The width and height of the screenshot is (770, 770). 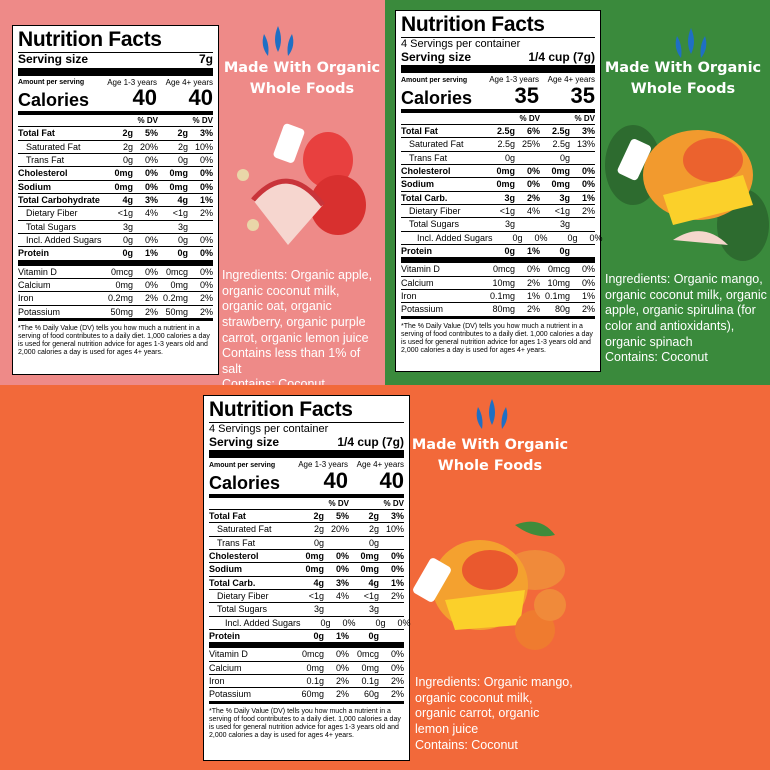 What do you see at coordinates (147, 121) in the screenshot?
I see `dv-header: % DV` at bounding box center [147, 121].